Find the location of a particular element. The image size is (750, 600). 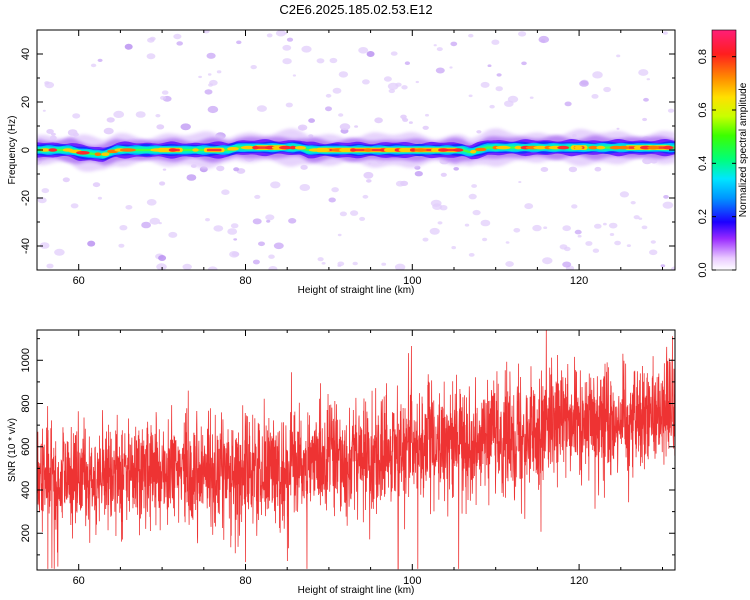

colorbar-tick-label: 0.4 is located at coordinates (703, 163).